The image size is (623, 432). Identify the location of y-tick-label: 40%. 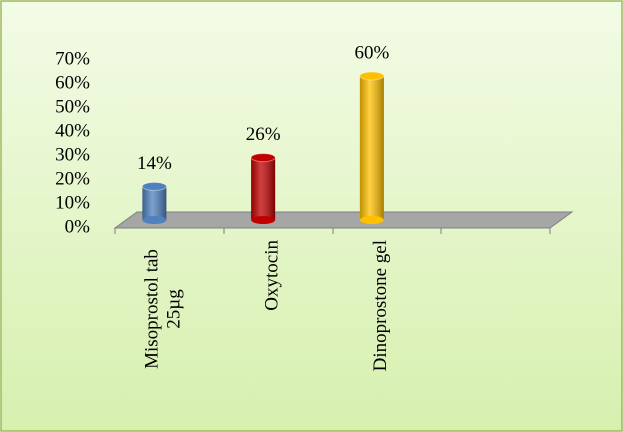
(72, 130).